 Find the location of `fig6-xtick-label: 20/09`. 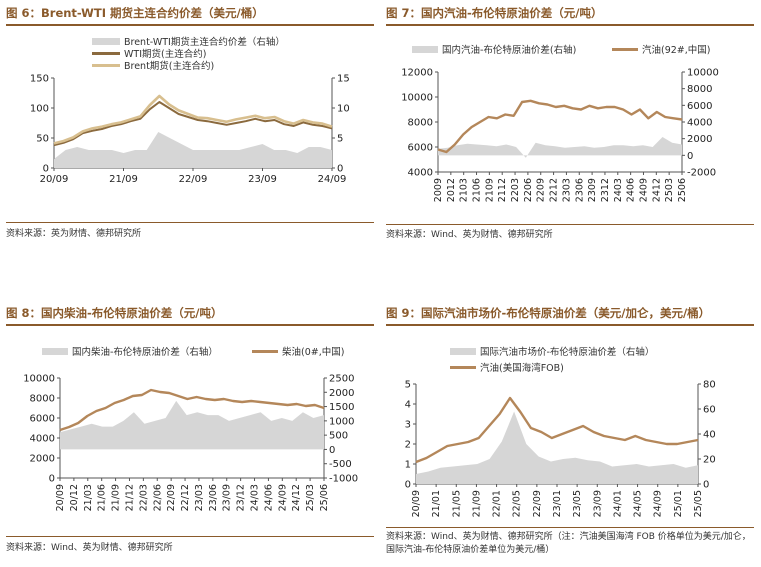

fig6-xtick-label: 20/09 is located at coordinates (54, 179).